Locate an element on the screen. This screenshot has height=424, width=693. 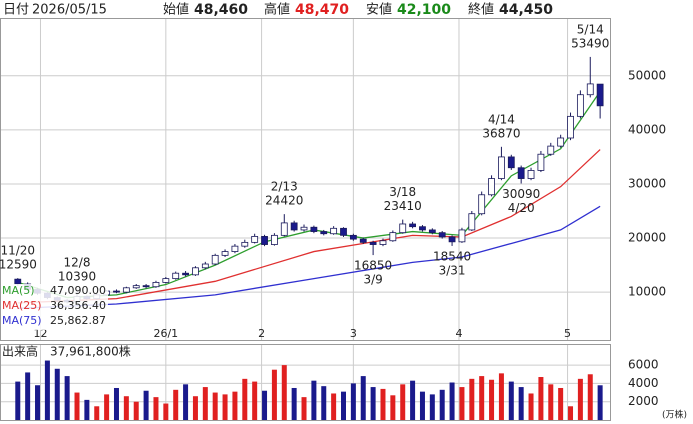
annotation-value: 12590 is located at coordinates (18, 265).